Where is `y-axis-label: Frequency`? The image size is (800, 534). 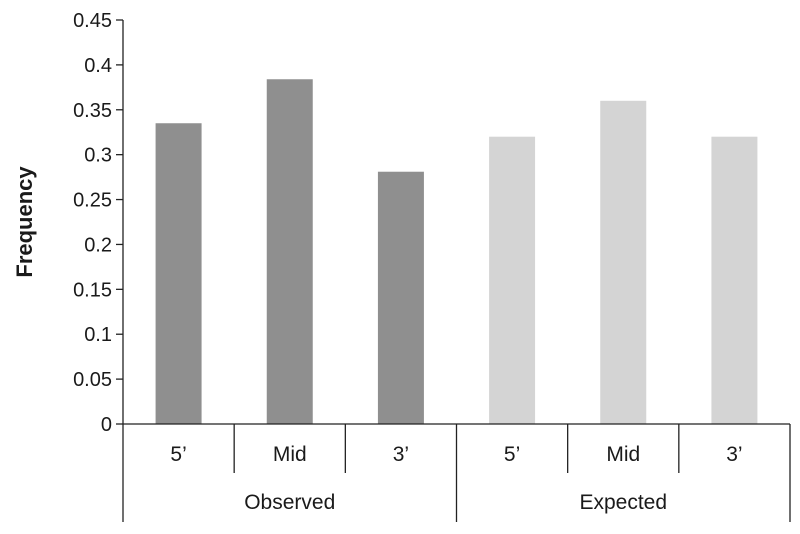 y-axis-label: Frequency is located at coordinates (24, 222).